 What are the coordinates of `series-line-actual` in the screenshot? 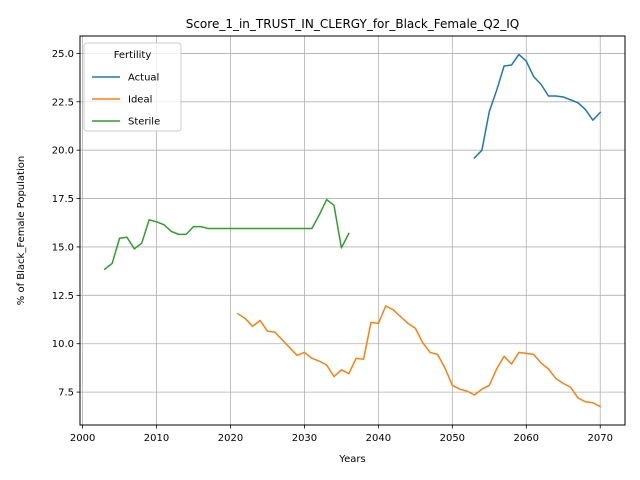 It's located at (537, 106).